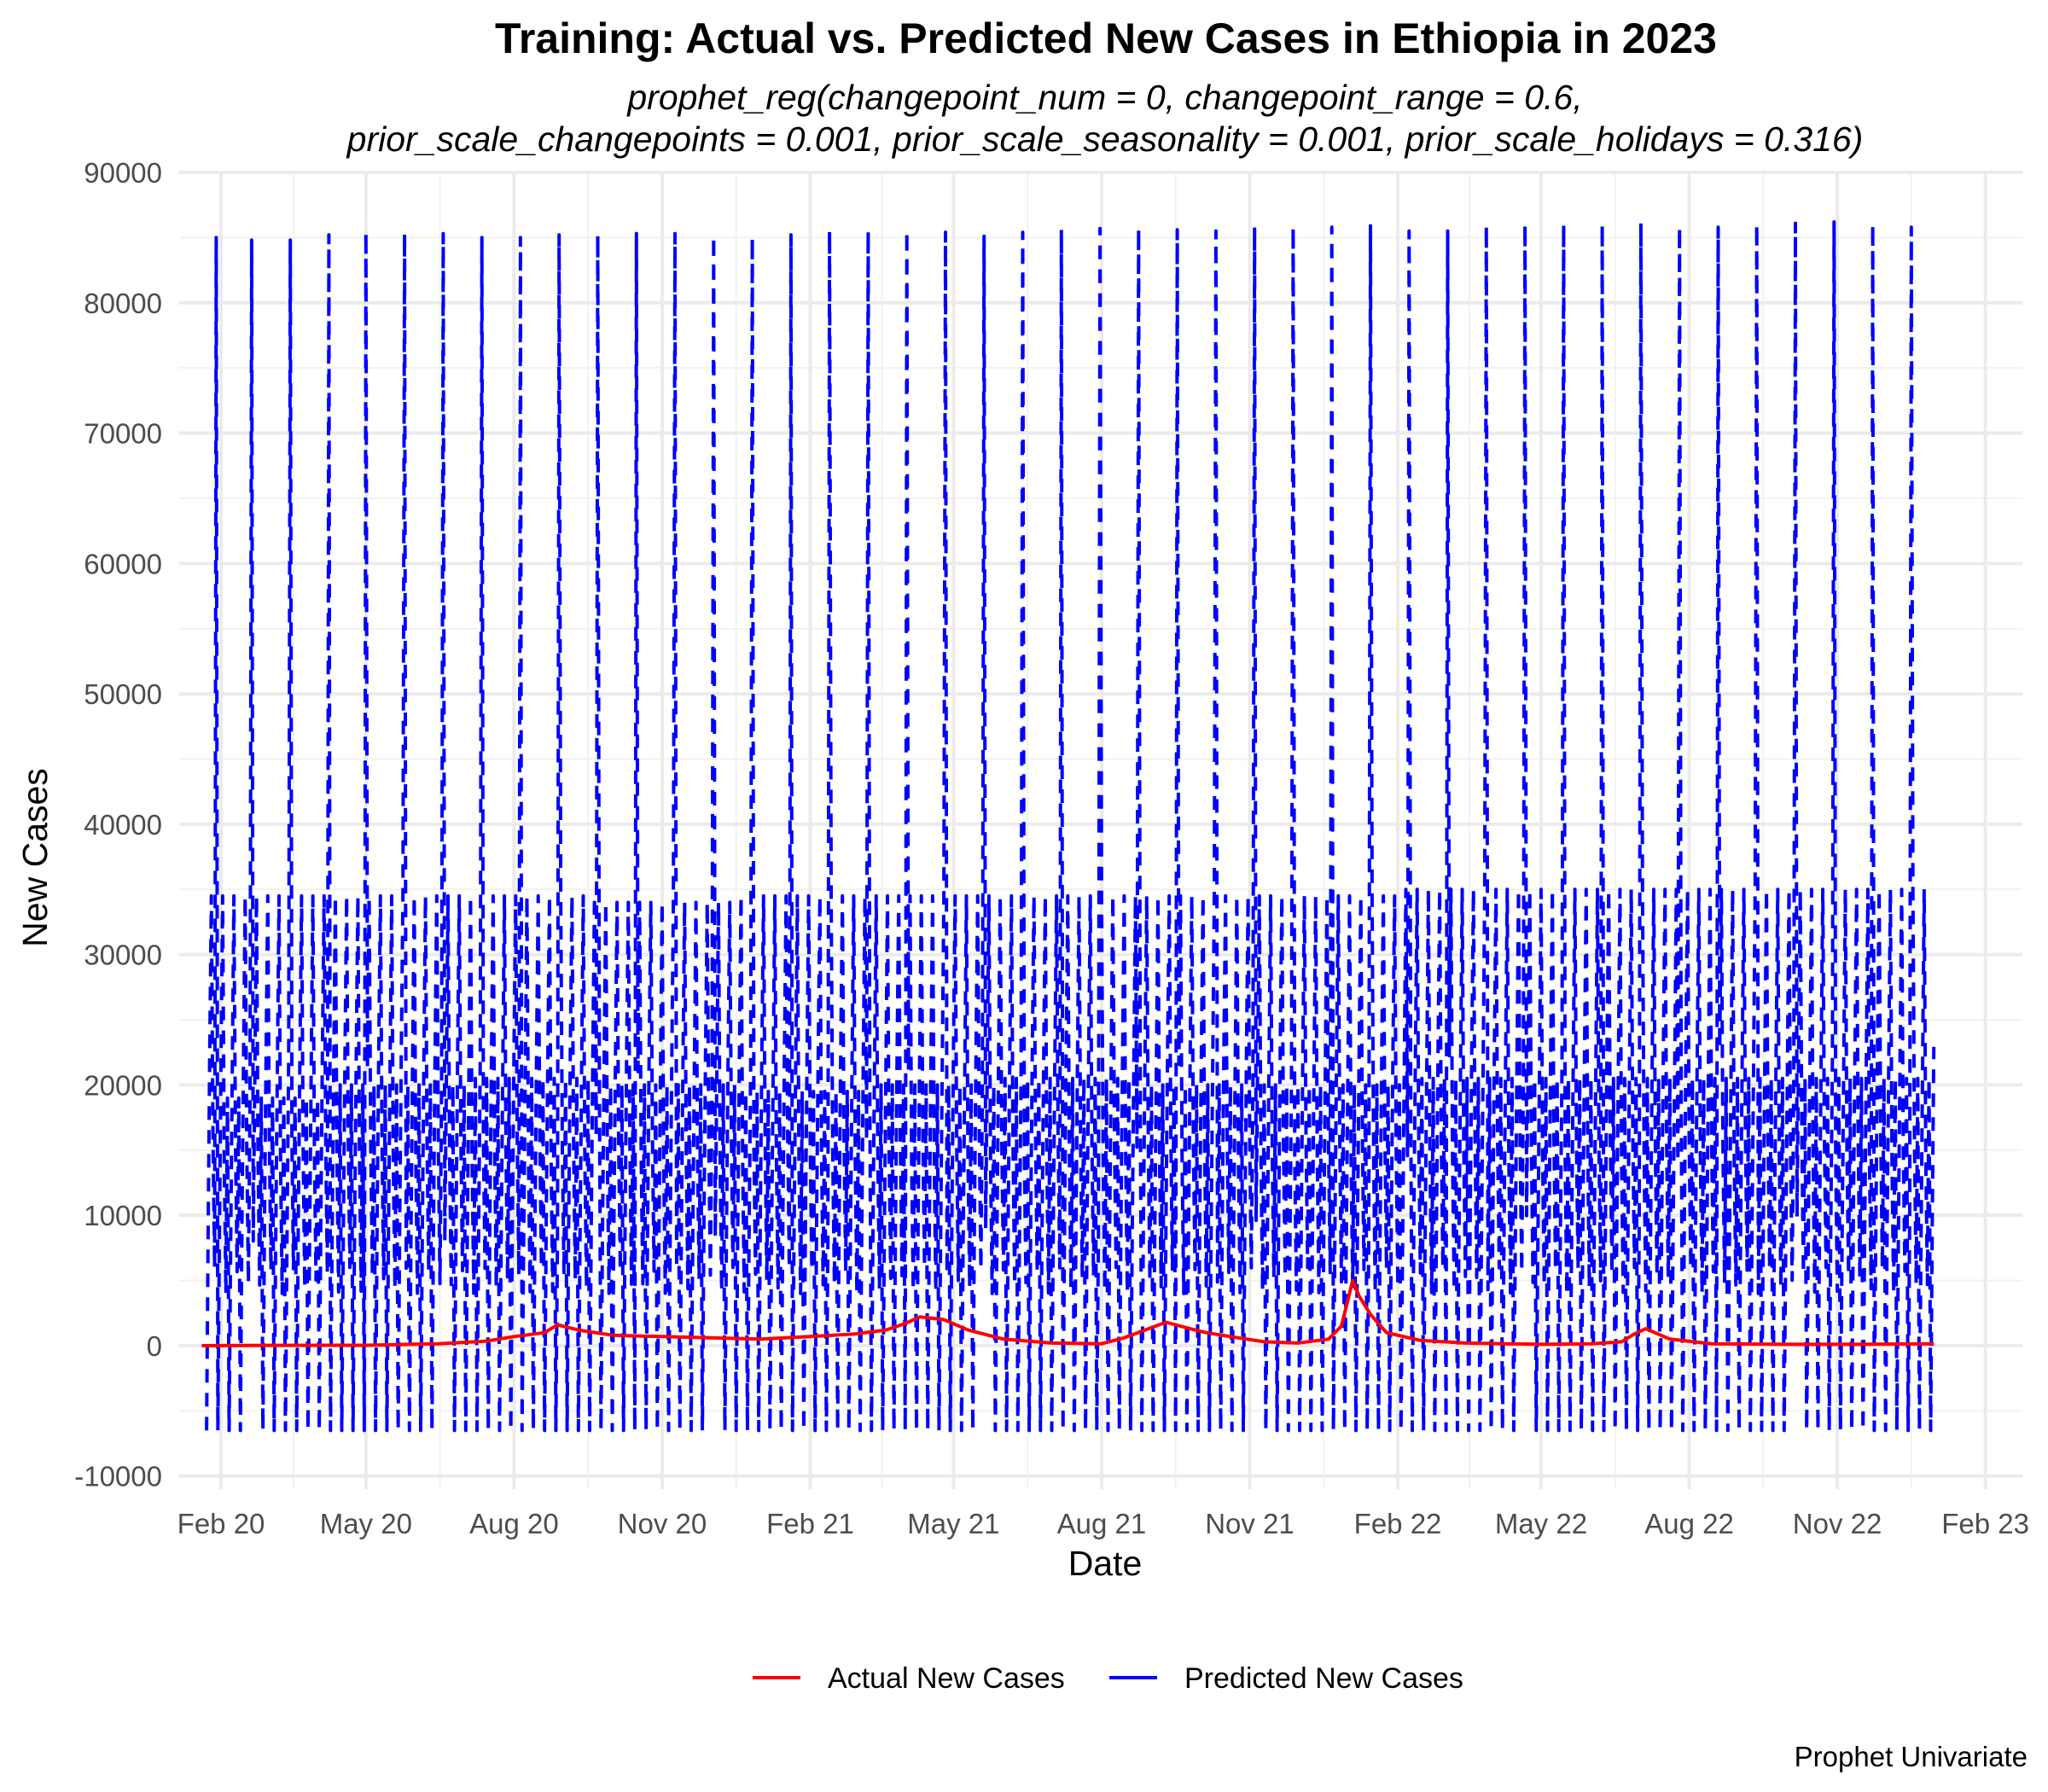 The height and width of the screenshot is (1792, 2048). I want to click on x-tick-label: Aug 21, so click(1102, 1523).